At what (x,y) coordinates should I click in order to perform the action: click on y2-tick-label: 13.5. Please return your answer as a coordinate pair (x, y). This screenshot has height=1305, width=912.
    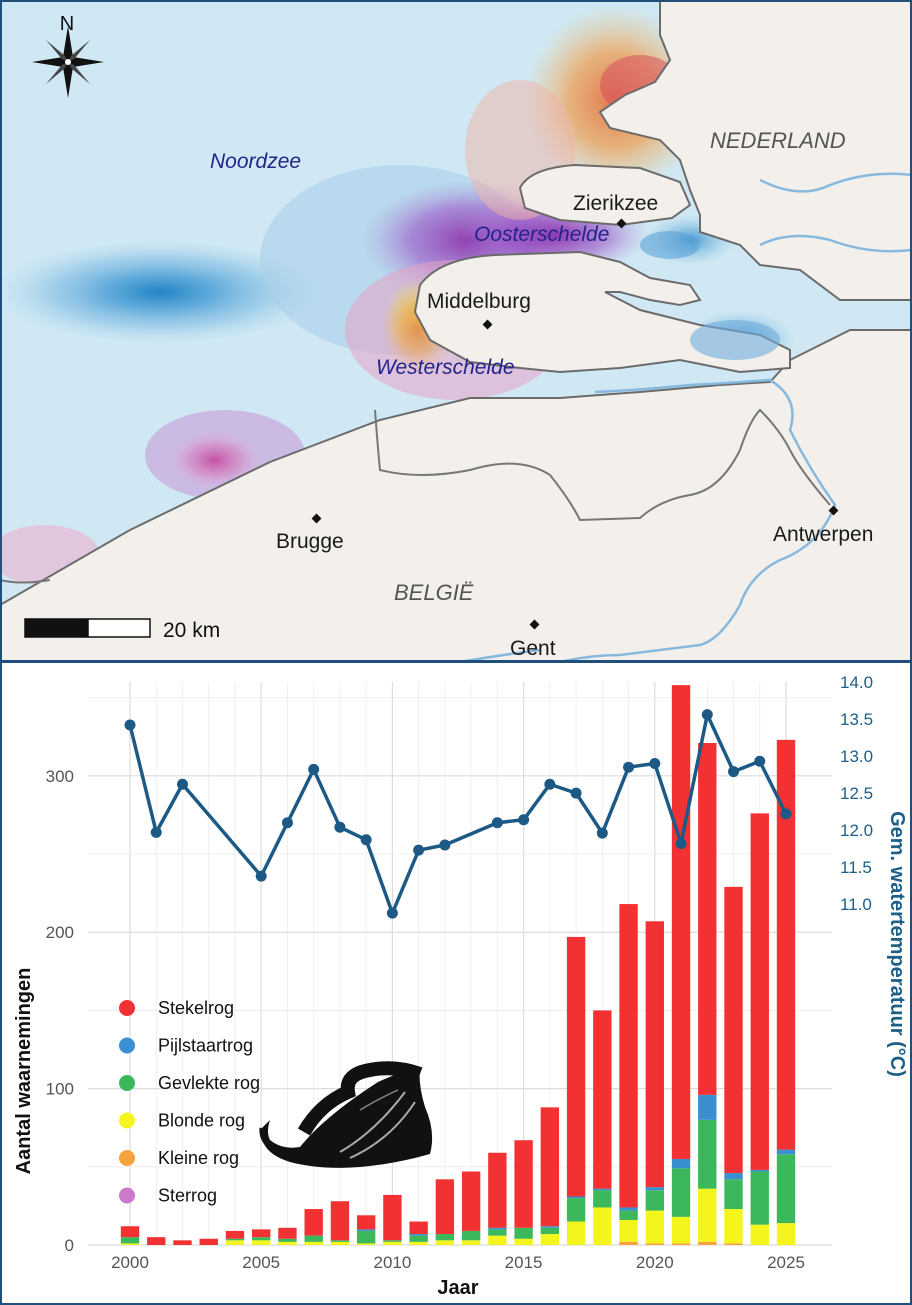
    Looking at the image, I should click on (856, 719).